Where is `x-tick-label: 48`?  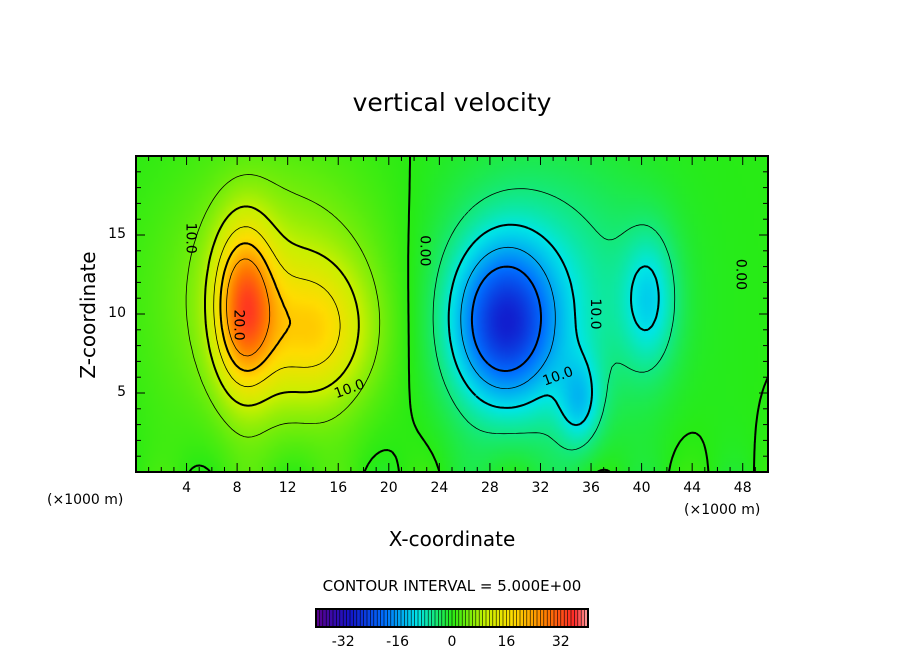
x-tick-label: 48 is located at coordinates (742, 488).